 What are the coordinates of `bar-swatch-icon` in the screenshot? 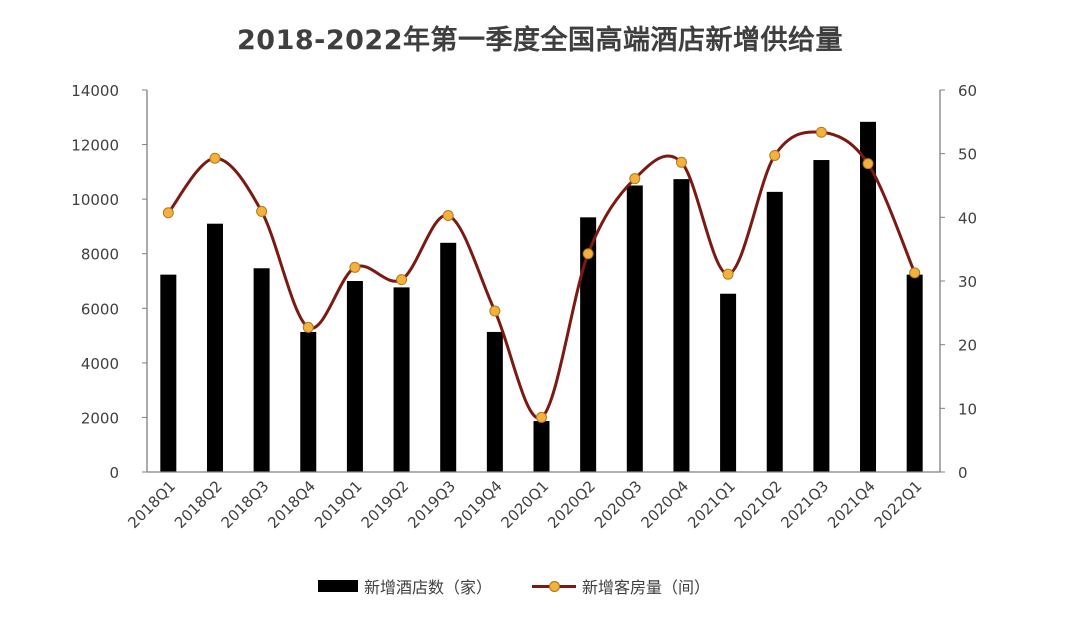 It's located at (338, 586).